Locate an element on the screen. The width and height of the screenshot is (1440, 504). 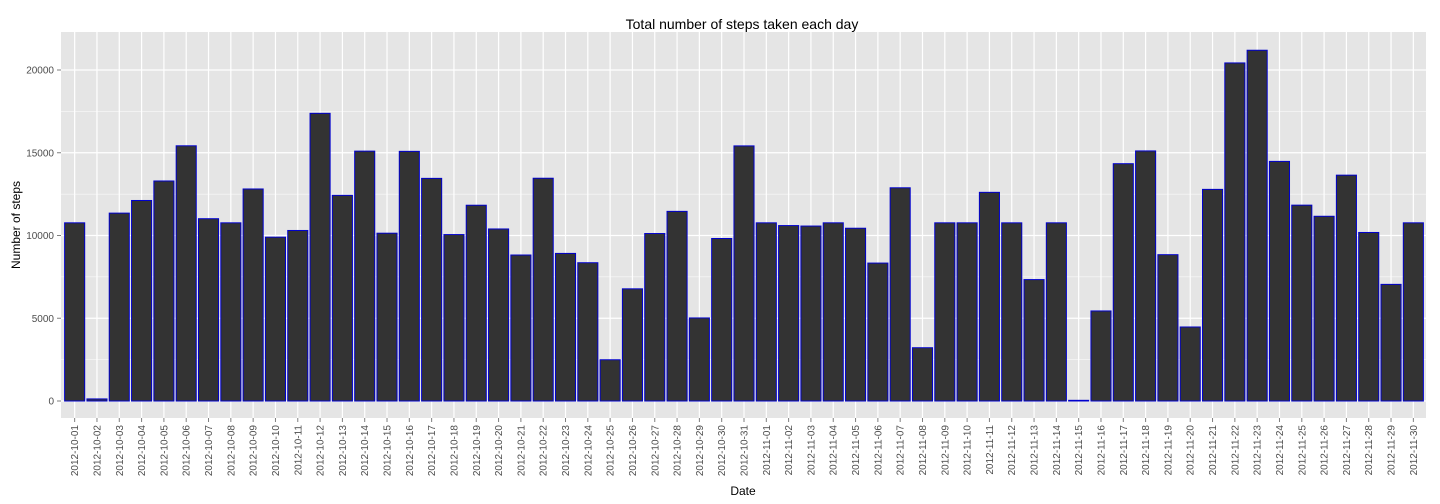
x-tick-label: 2012-11-18 is located at coordinates (1146, 450).